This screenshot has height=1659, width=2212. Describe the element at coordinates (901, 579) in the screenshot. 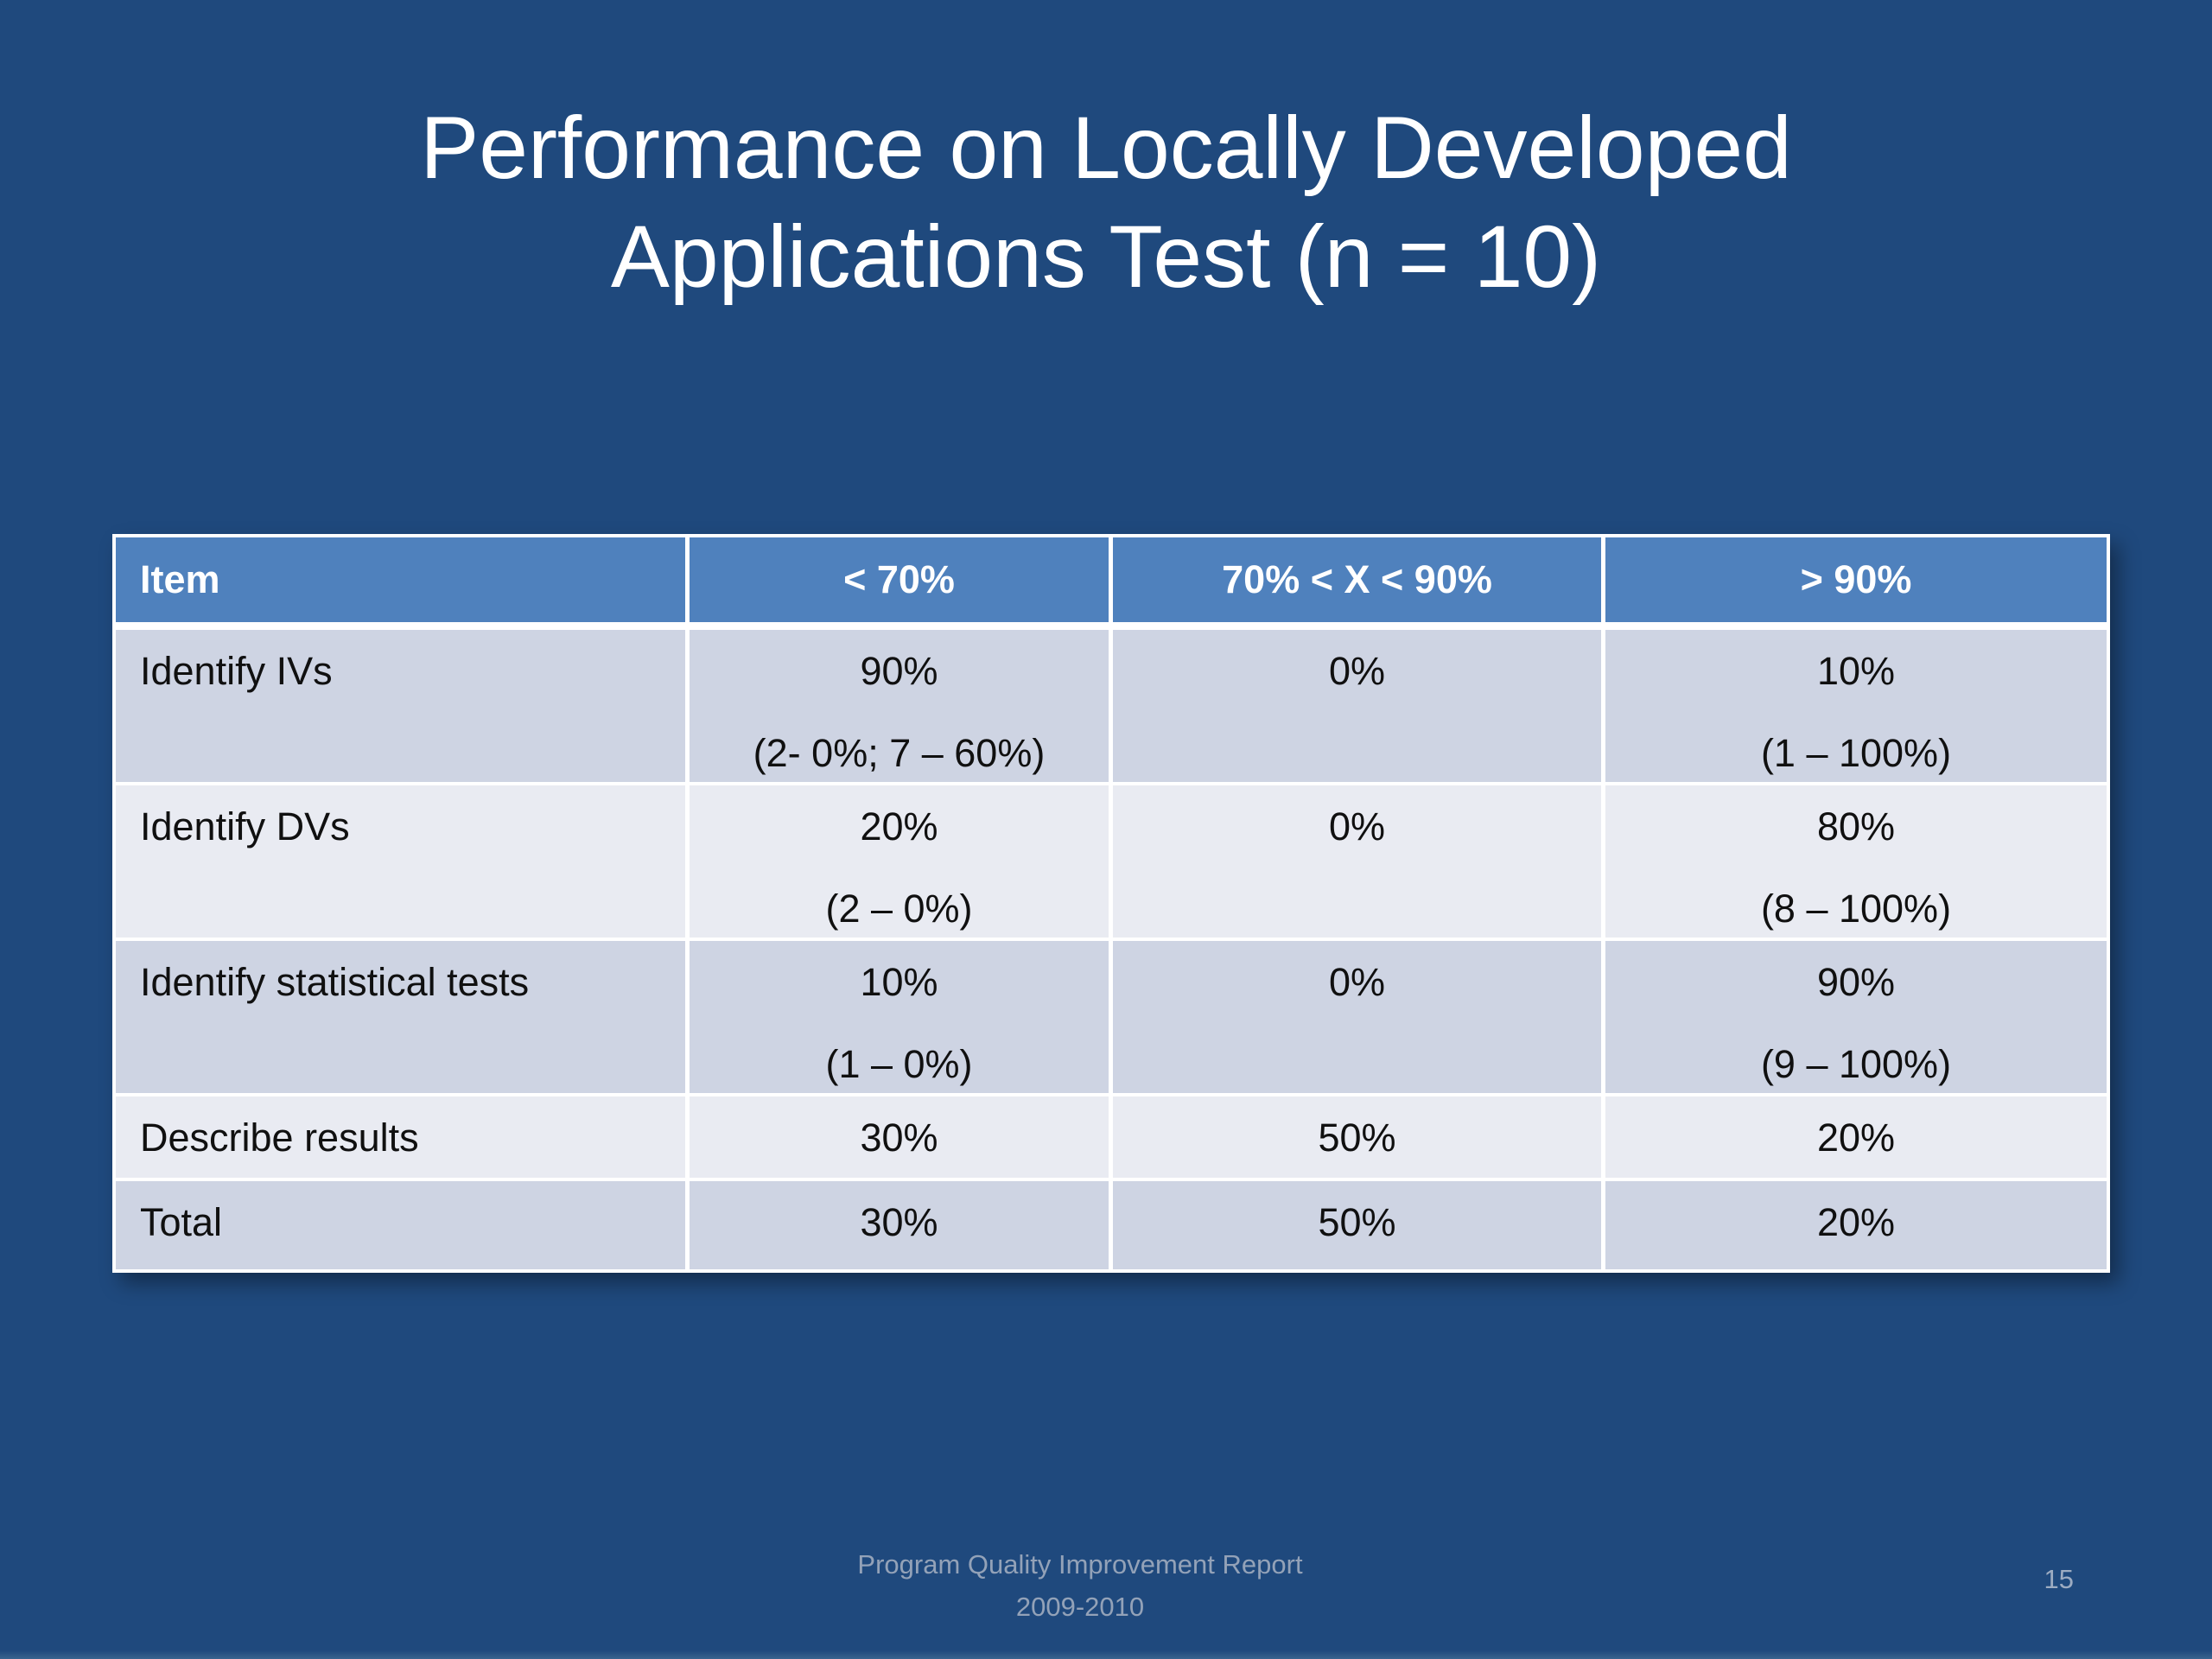

I see `header-lt70: < 70%` at that location.